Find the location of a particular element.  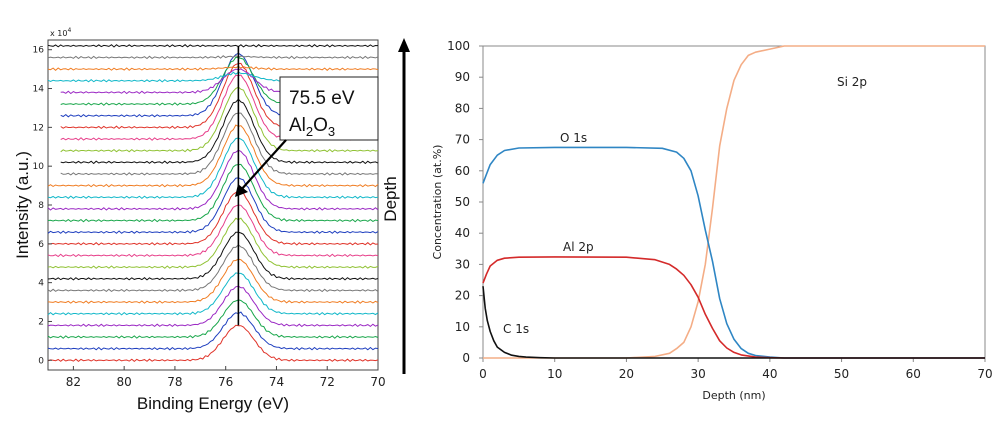

left-y-tick-label: 16 is located at coordinates (39, 51).